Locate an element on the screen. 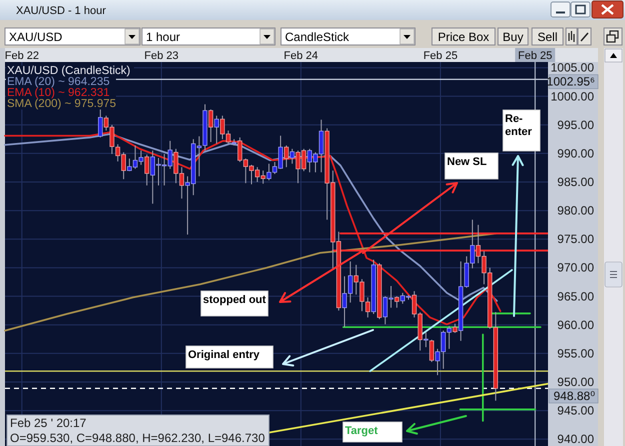 This screenshot has width=625, height=446. y-tick-label: 960.00 is located at coordinates (575, 325).